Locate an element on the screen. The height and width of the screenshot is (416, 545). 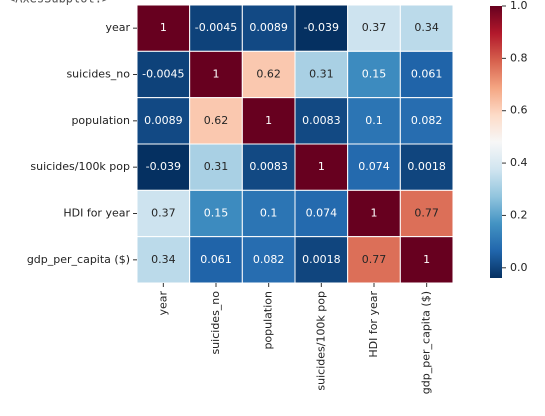
colorbar-tick-label: 0.2 is located at coordinates (519, 214).